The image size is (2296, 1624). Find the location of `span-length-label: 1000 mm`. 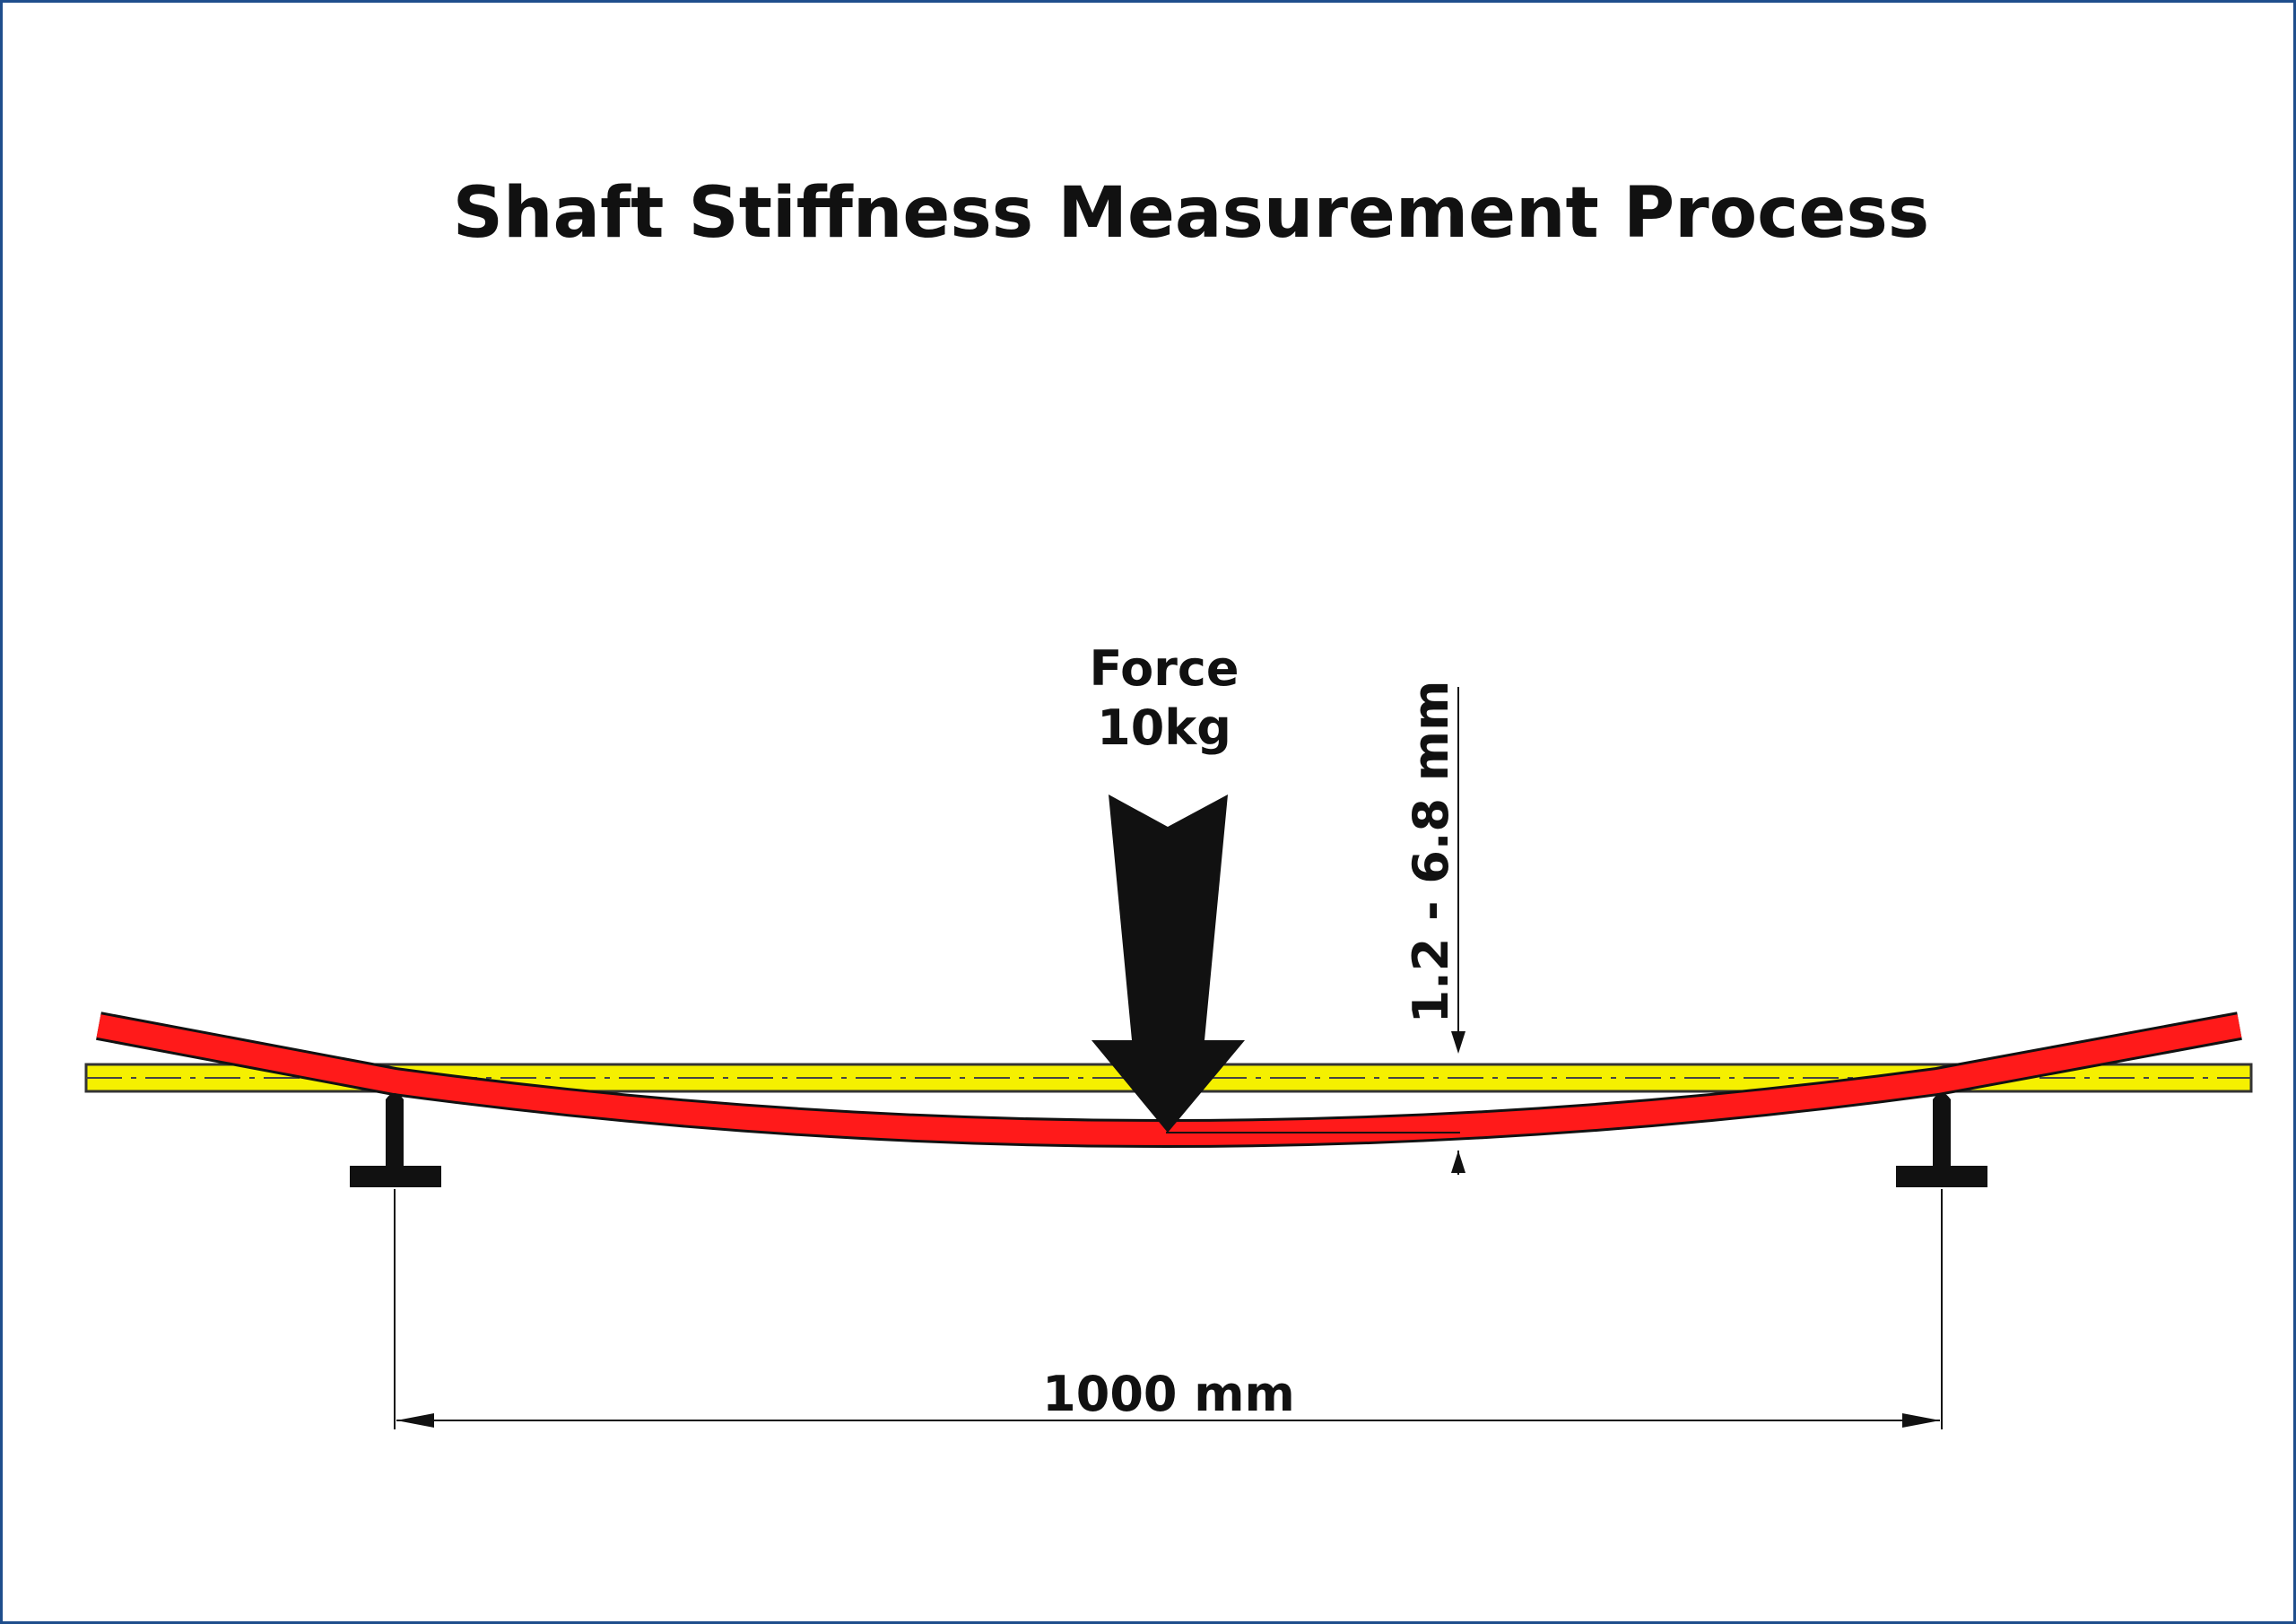

span-length-label: 1000 mm is located at coordinates (1168, 1394).